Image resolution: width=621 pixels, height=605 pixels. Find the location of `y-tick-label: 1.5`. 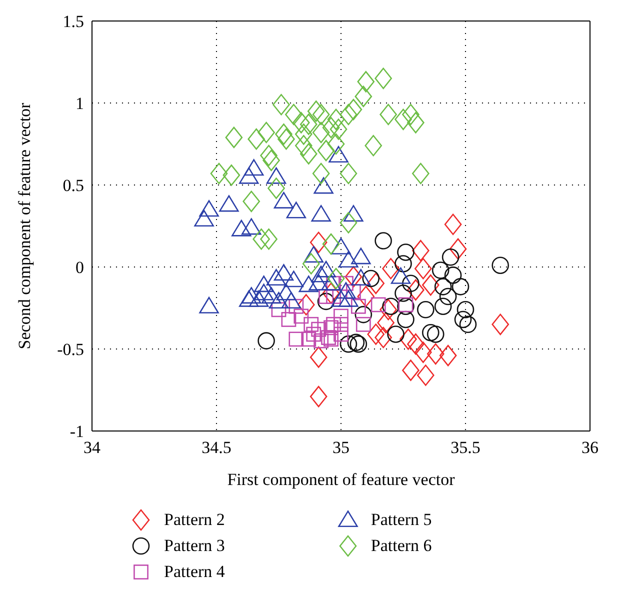

y-tick-label: 1.5 is located at coordinates (73, 22).